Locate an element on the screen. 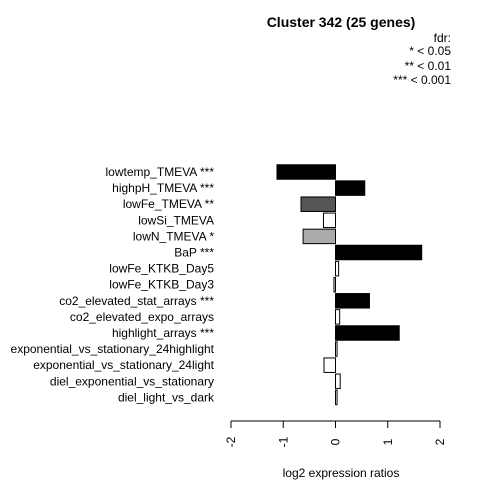 This screenshot has height=495, width=480. legend-entry-1: * < 0.05 is located at coordinates (430, 51).